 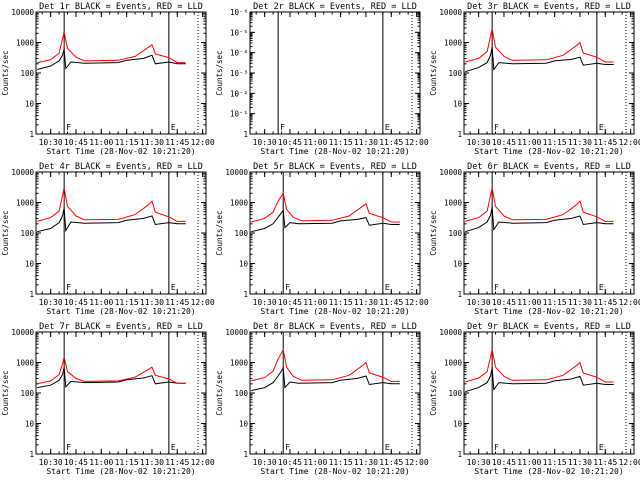 I want to click on y-tick-label: 10⁻³, so click(x=239, y=73).